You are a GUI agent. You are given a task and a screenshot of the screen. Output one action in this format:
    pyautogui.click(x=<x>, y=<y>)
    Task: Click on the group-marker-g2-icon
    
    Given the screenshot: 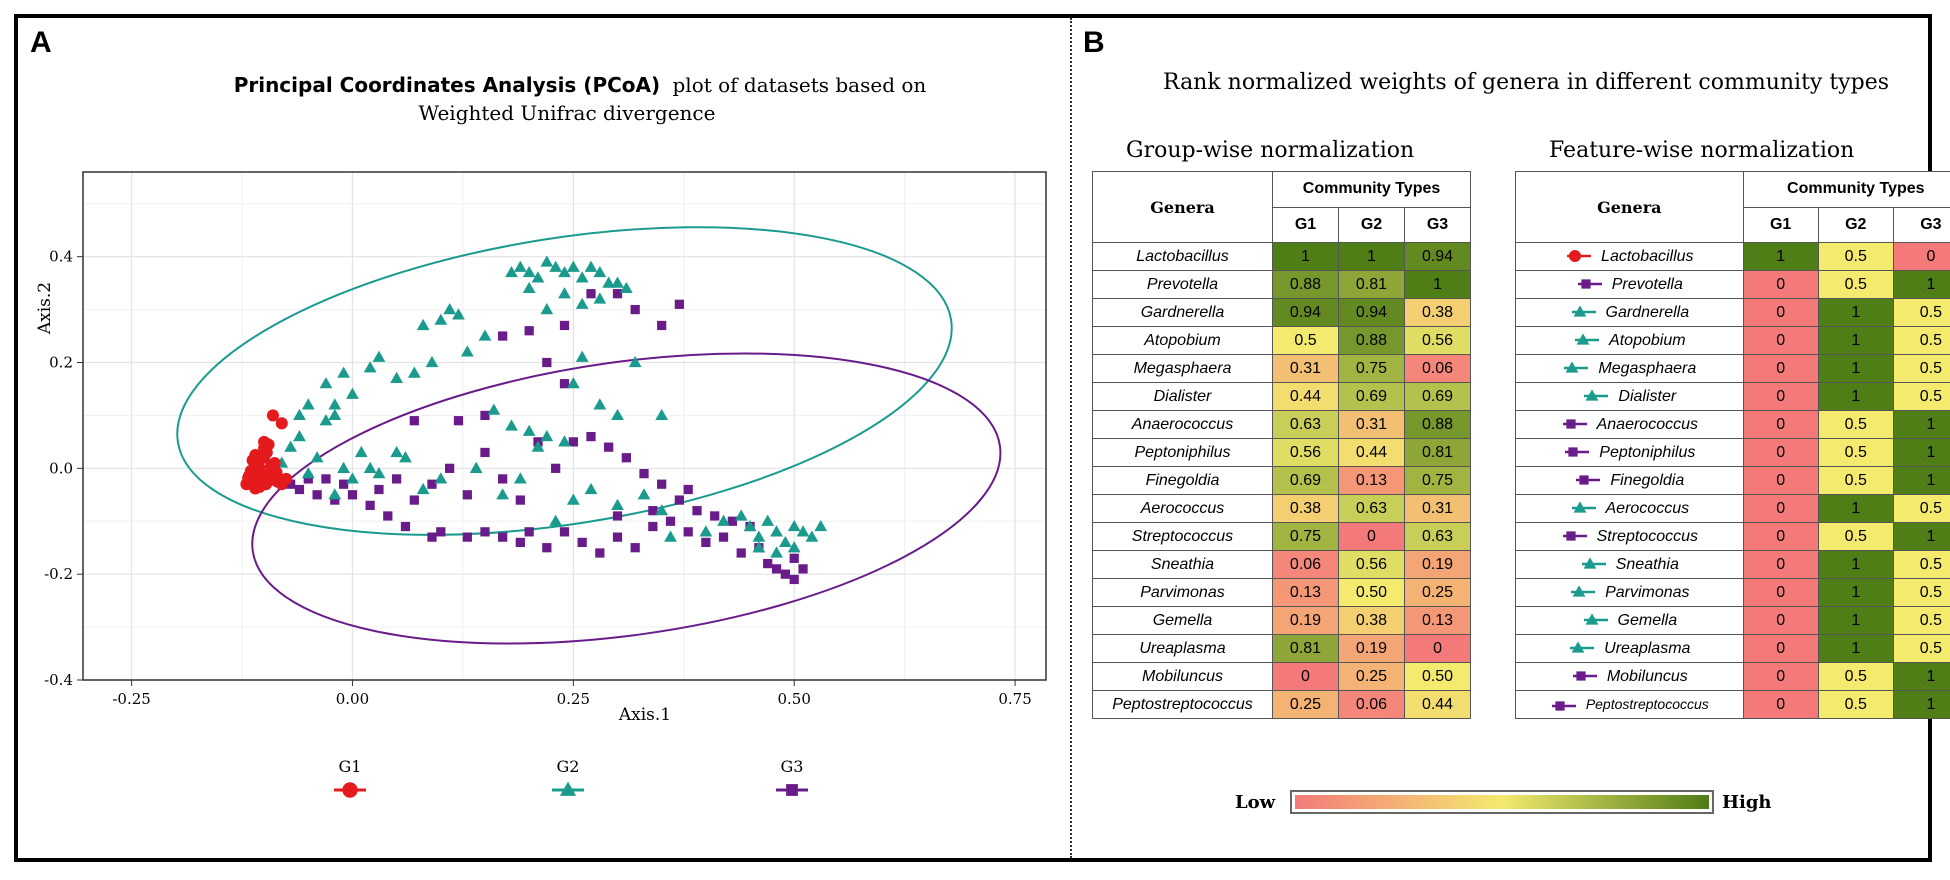 What is the action you would take?
    pyautogui.click(x=1583, y=507)
    